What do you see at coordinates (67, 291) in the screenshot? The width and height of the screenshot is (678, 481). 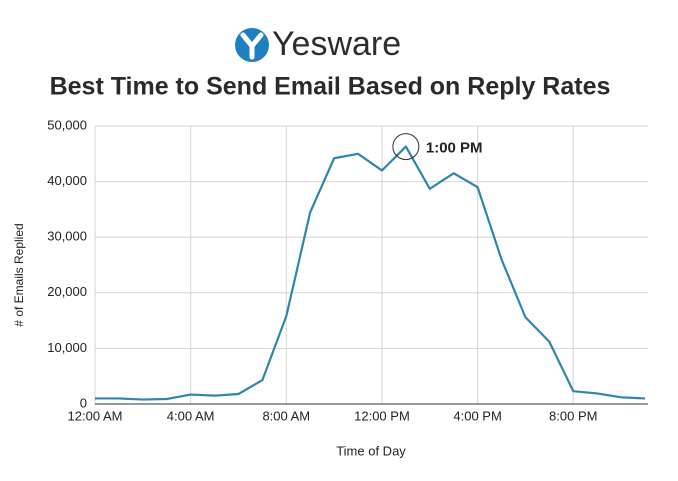 I see `y-tick-label: 20,000` at bounding box center [67, 291].